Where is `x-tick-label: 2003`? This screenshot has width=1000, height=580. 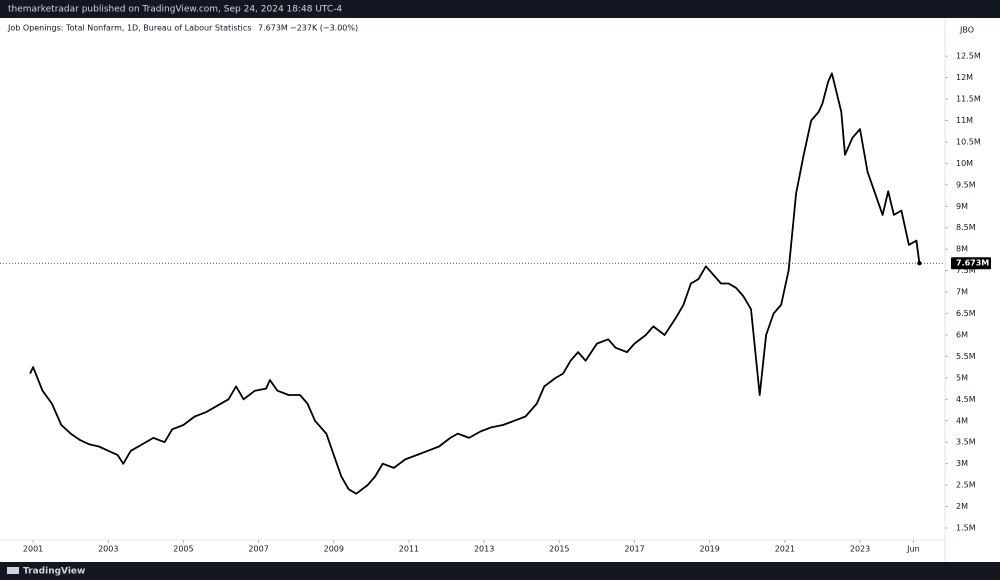
x-tick-label: 2003 is located at coordinates (108, 549).